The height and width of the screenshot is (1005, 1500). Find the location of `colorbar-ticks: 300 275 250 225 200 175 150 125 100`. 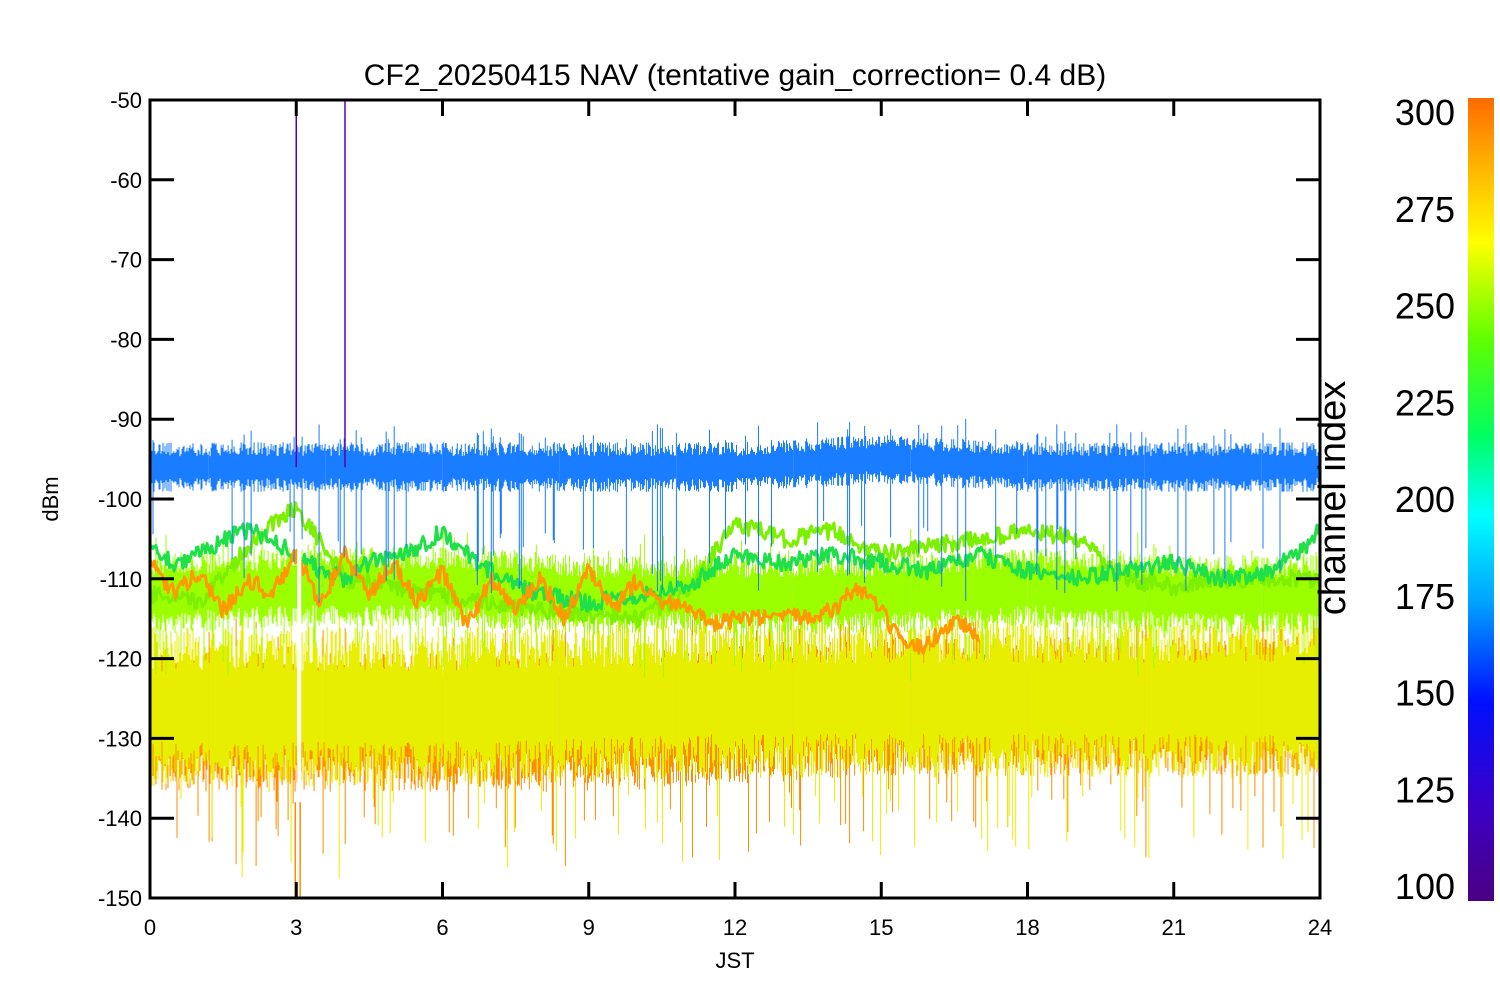

colorbar-ticks: 300 275 250 225 200 175 150 125 100 is located at coordinates (1425, 499).